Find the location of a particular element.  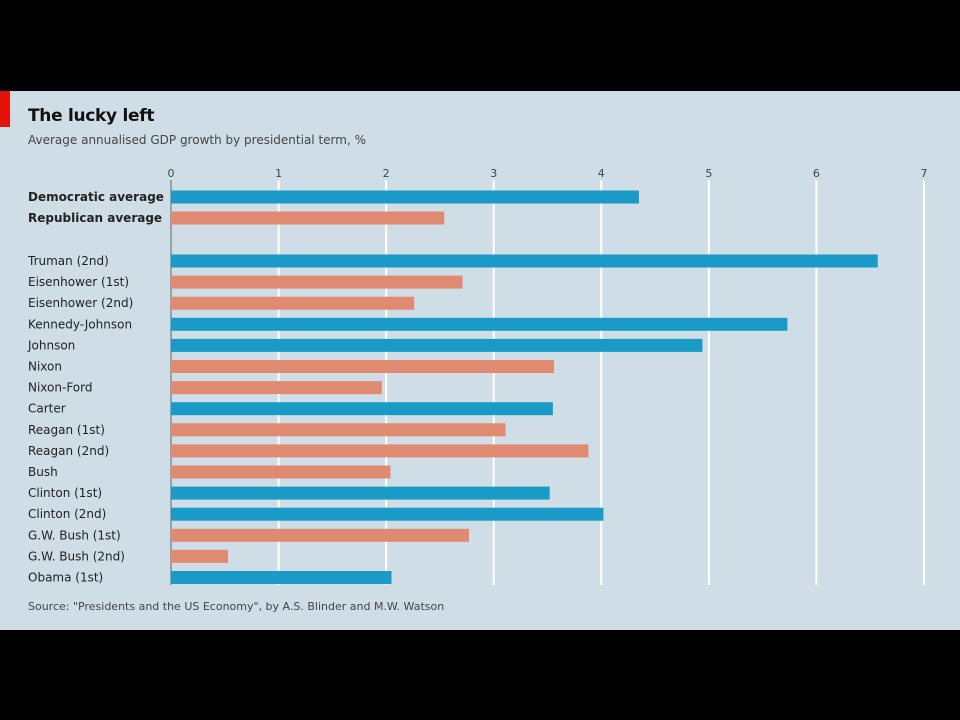

category-label: Clinton (2nd) is located at coordinates (67, 514).